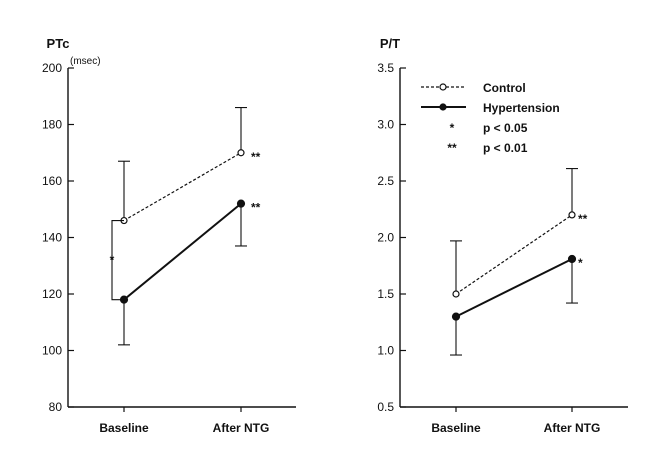 The image size is (671, 459). I want to click on between-group-marker: *, so click(112, 260).